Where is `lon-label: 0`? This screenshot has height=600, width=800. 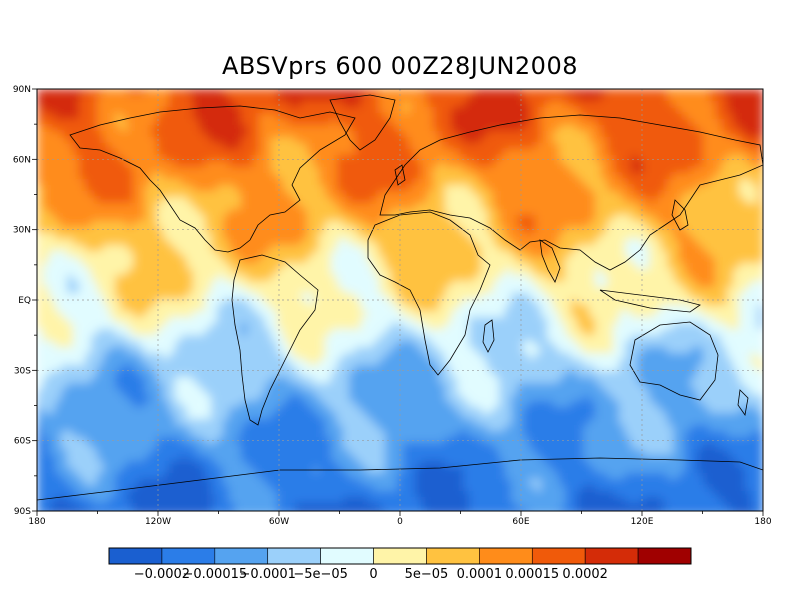 lon-label: 0 is located at coordinates (400, 522).